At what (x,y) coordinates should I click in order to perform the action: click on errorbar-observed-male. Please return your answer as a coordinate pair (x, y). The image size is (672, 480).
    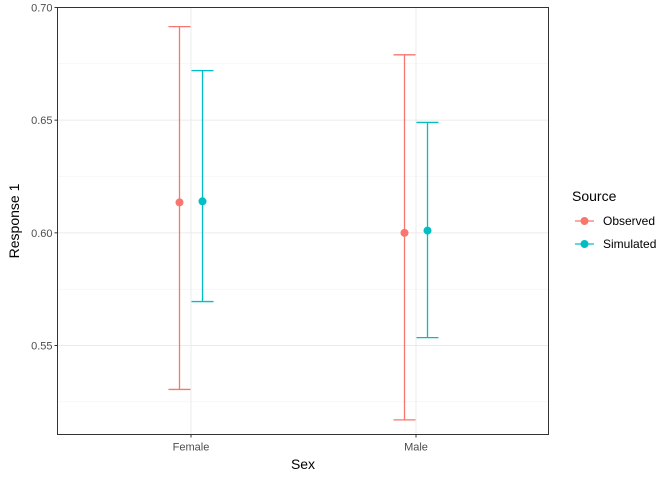
    Looking at the image, I should click on (404, 237).